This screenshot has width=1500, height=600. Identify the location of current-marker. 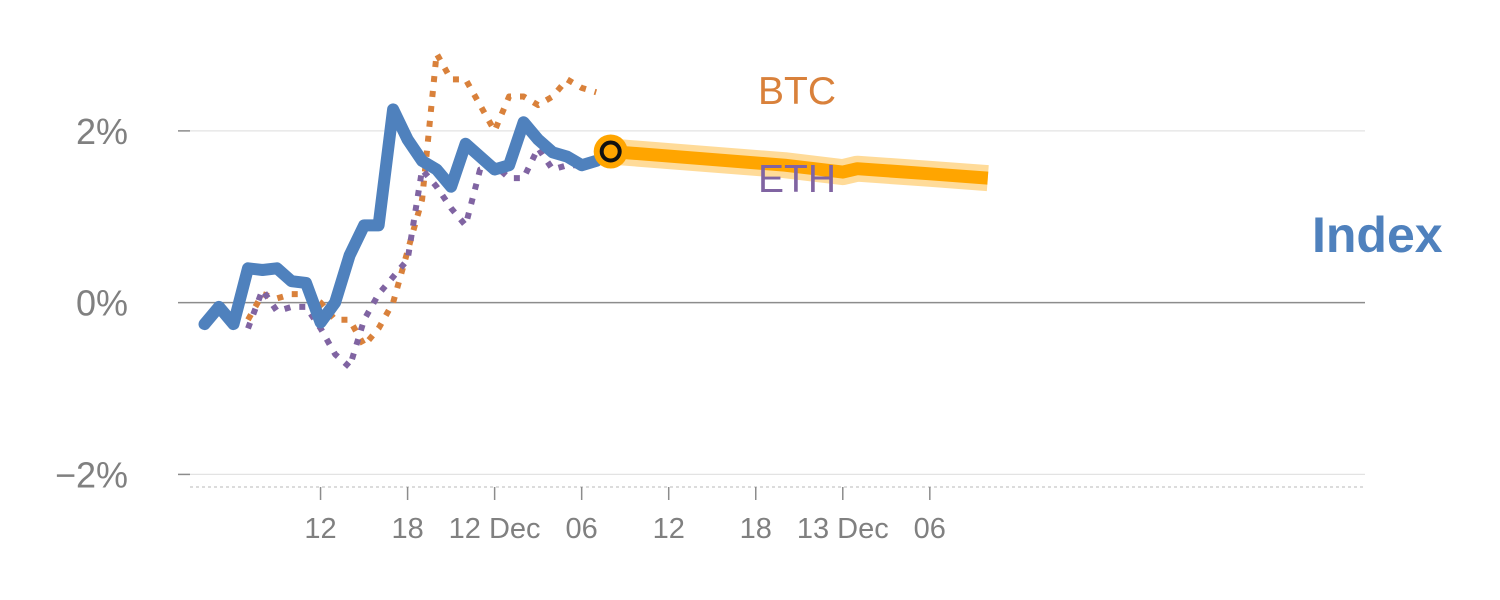
(610, 151).